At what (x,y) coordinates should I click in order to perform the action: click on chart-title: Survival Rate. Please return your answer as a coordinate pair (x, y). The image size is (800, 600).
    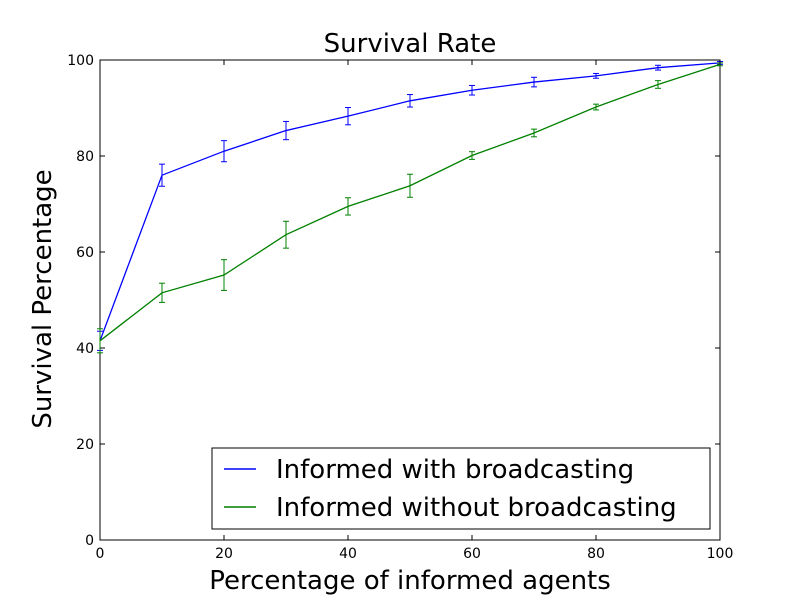
    Looking at the image, I should click on (410, 44).